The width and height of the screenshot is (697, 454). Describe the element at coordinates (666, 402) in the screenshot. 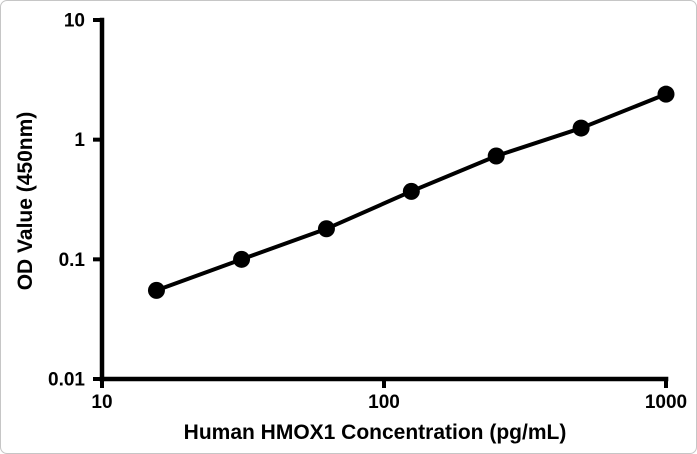

I see `x-tick-label: 1000` at that location.